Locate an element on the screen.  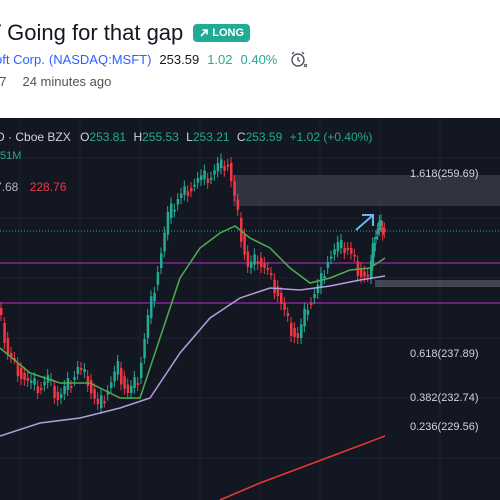
l-label: L is located at coordinates (189, 137).